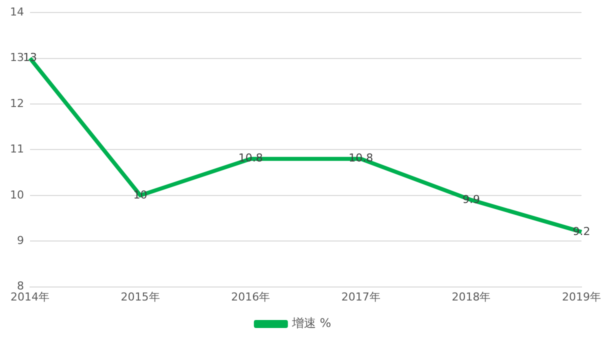  Describe the element at coordinates (17, 11) in the screenshot. I see `y-tick-label: 14` at that location.